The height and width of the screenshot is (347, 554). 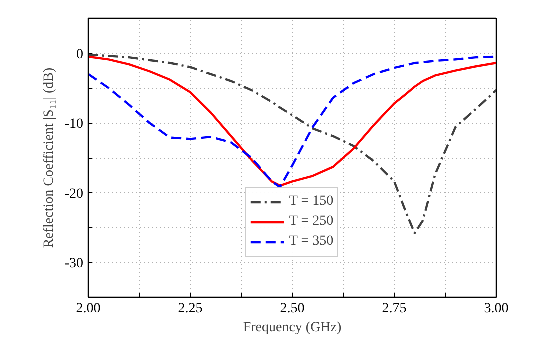 I want to click on y-tick-label: -10, so click(x=74, y=124).